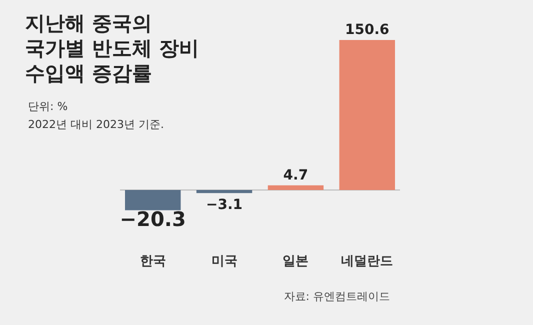  I want to click on data-label: −20.3, so click(153, 219).